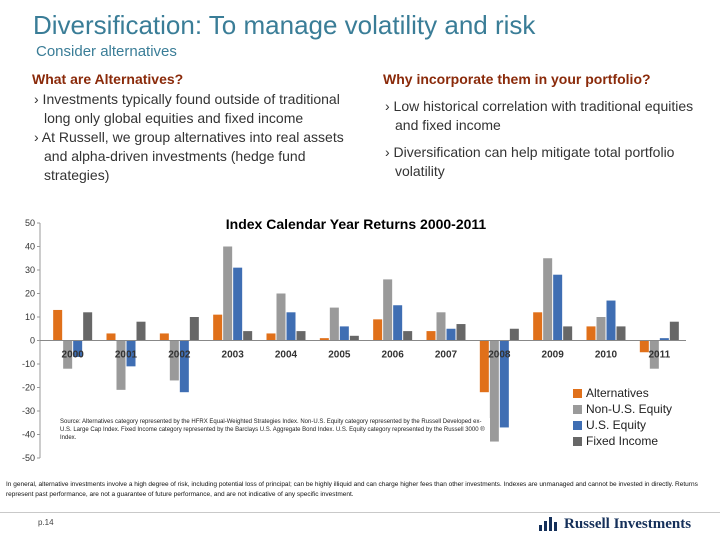 Image resolution: width=720 pixels, height=540 pixels. What do you see at coordinates (324, 339) in the screenshot?
I see `bar-2005-alternatives` at bounding box center [324, 339].